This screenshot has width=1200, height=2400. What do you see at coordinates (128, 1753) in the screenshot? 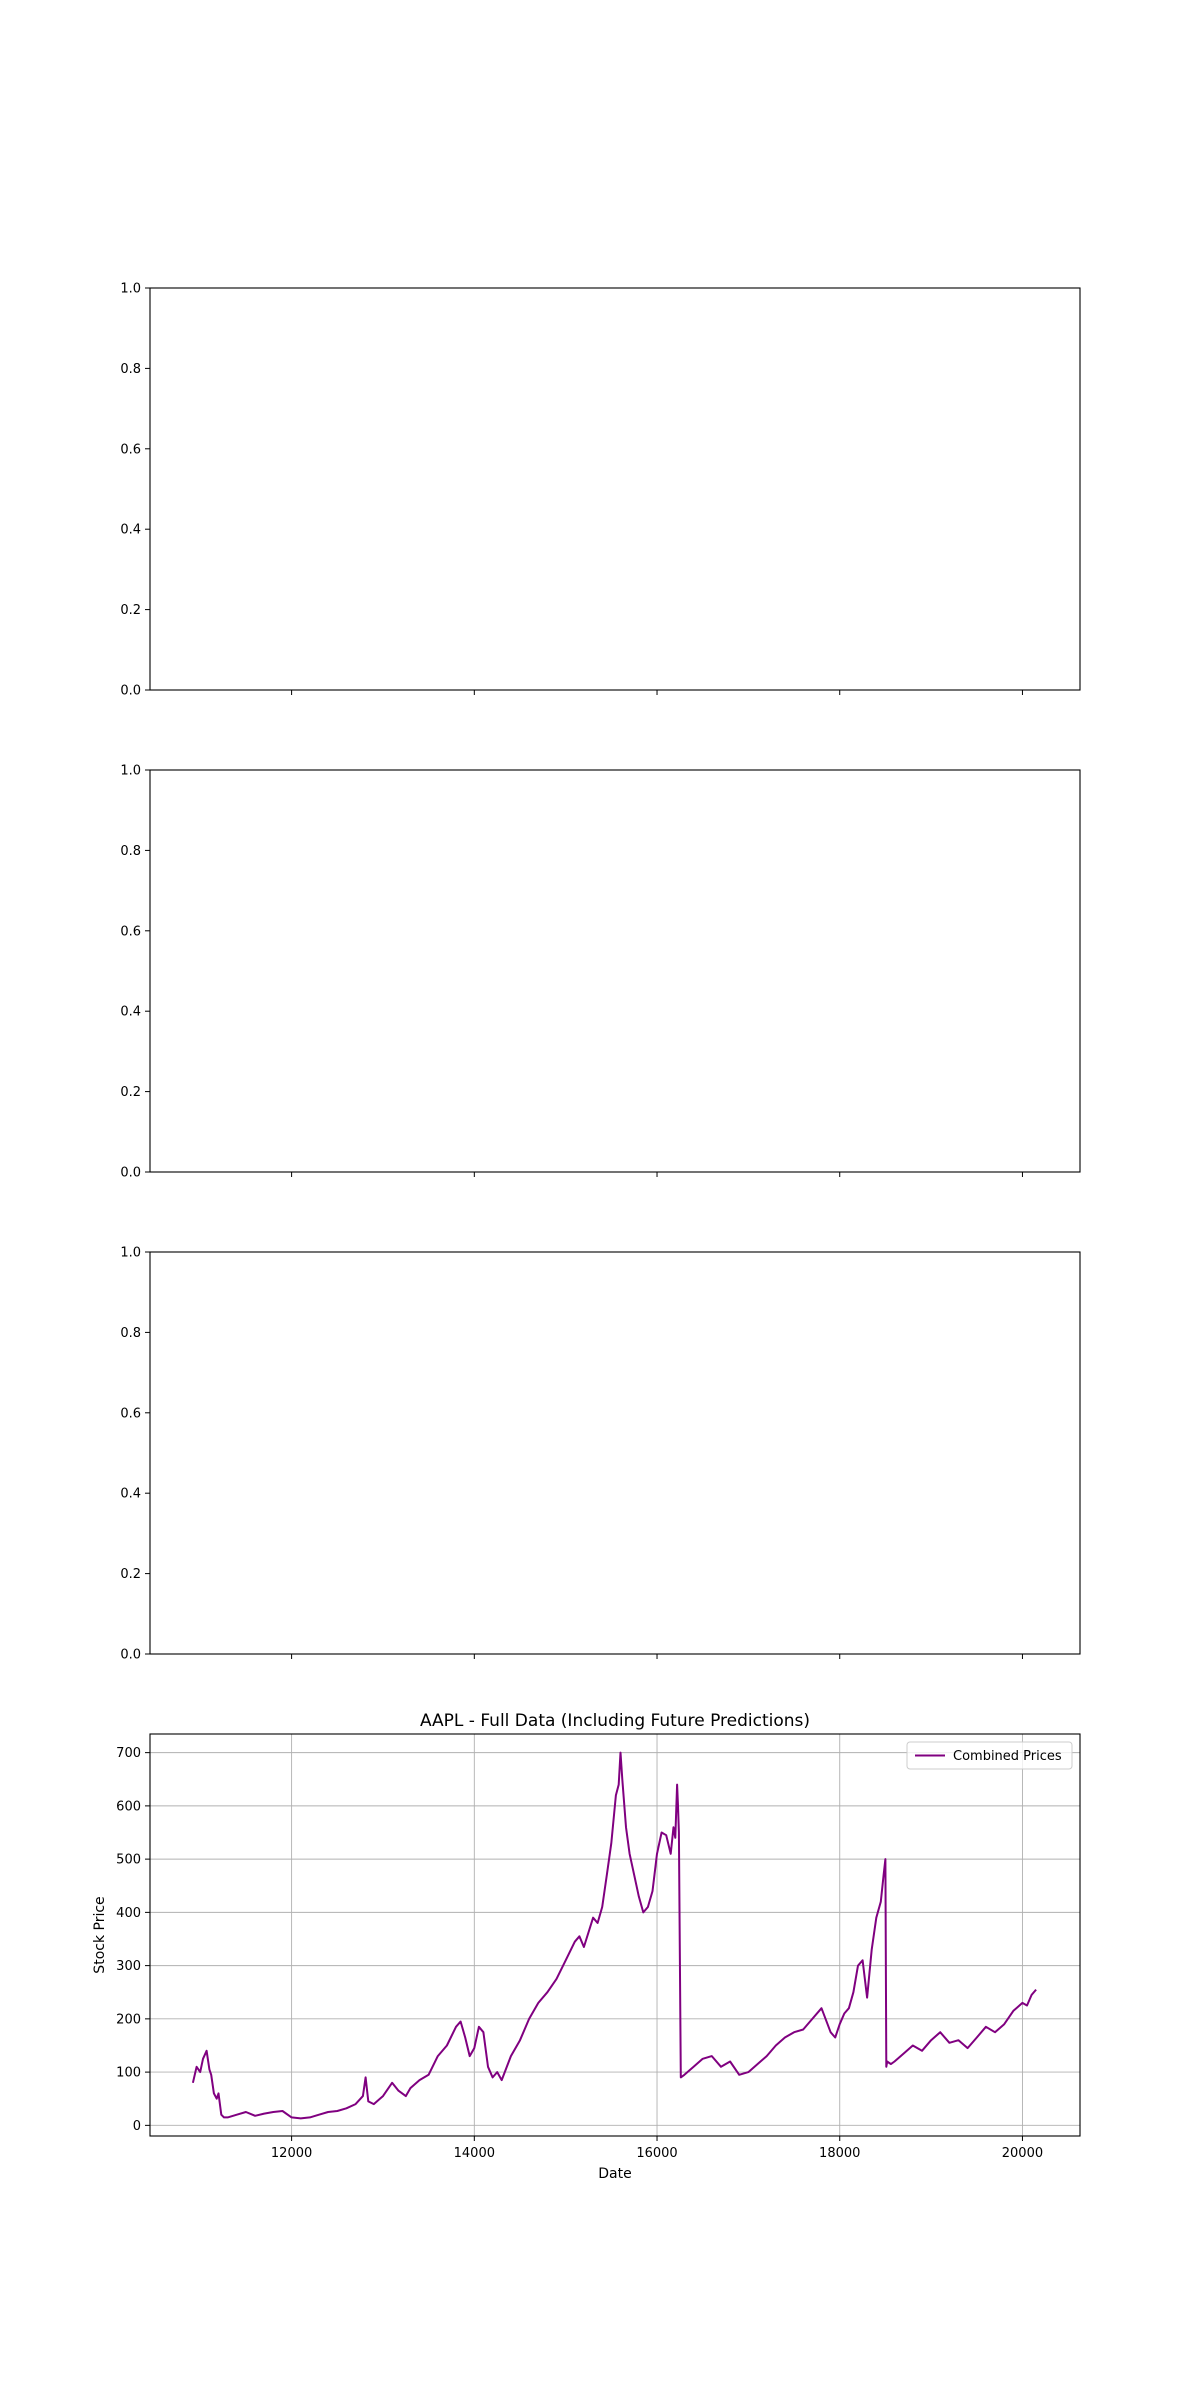
I see `y-tick-label: 700` at bounding box center [128, 1753].